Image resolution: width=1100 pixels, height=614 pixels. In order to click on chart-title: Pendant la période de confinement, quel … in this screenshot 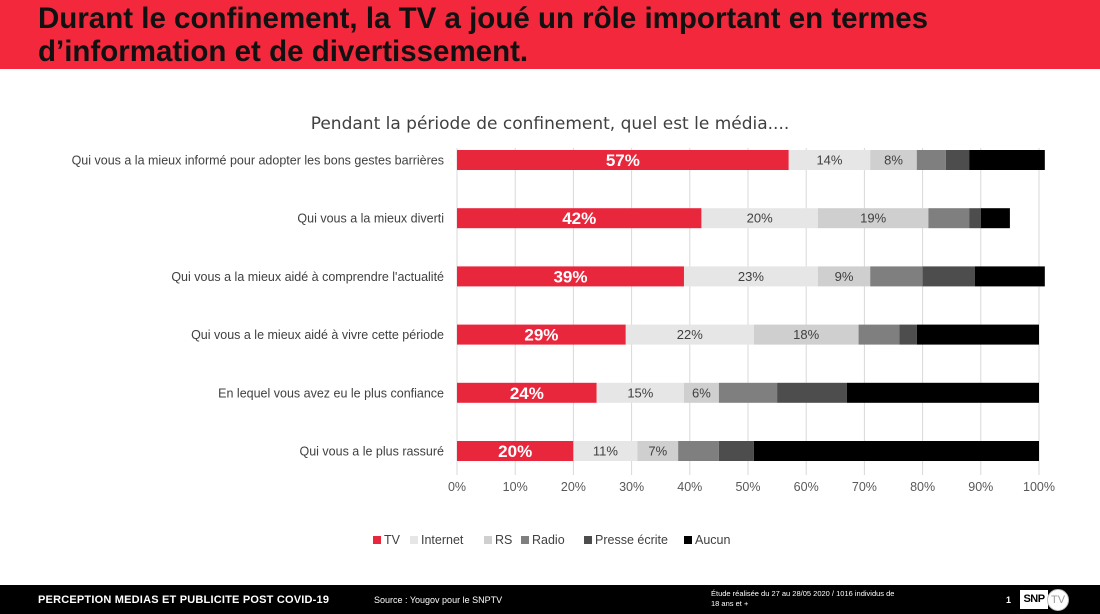, I will do `click(550, 124)`.